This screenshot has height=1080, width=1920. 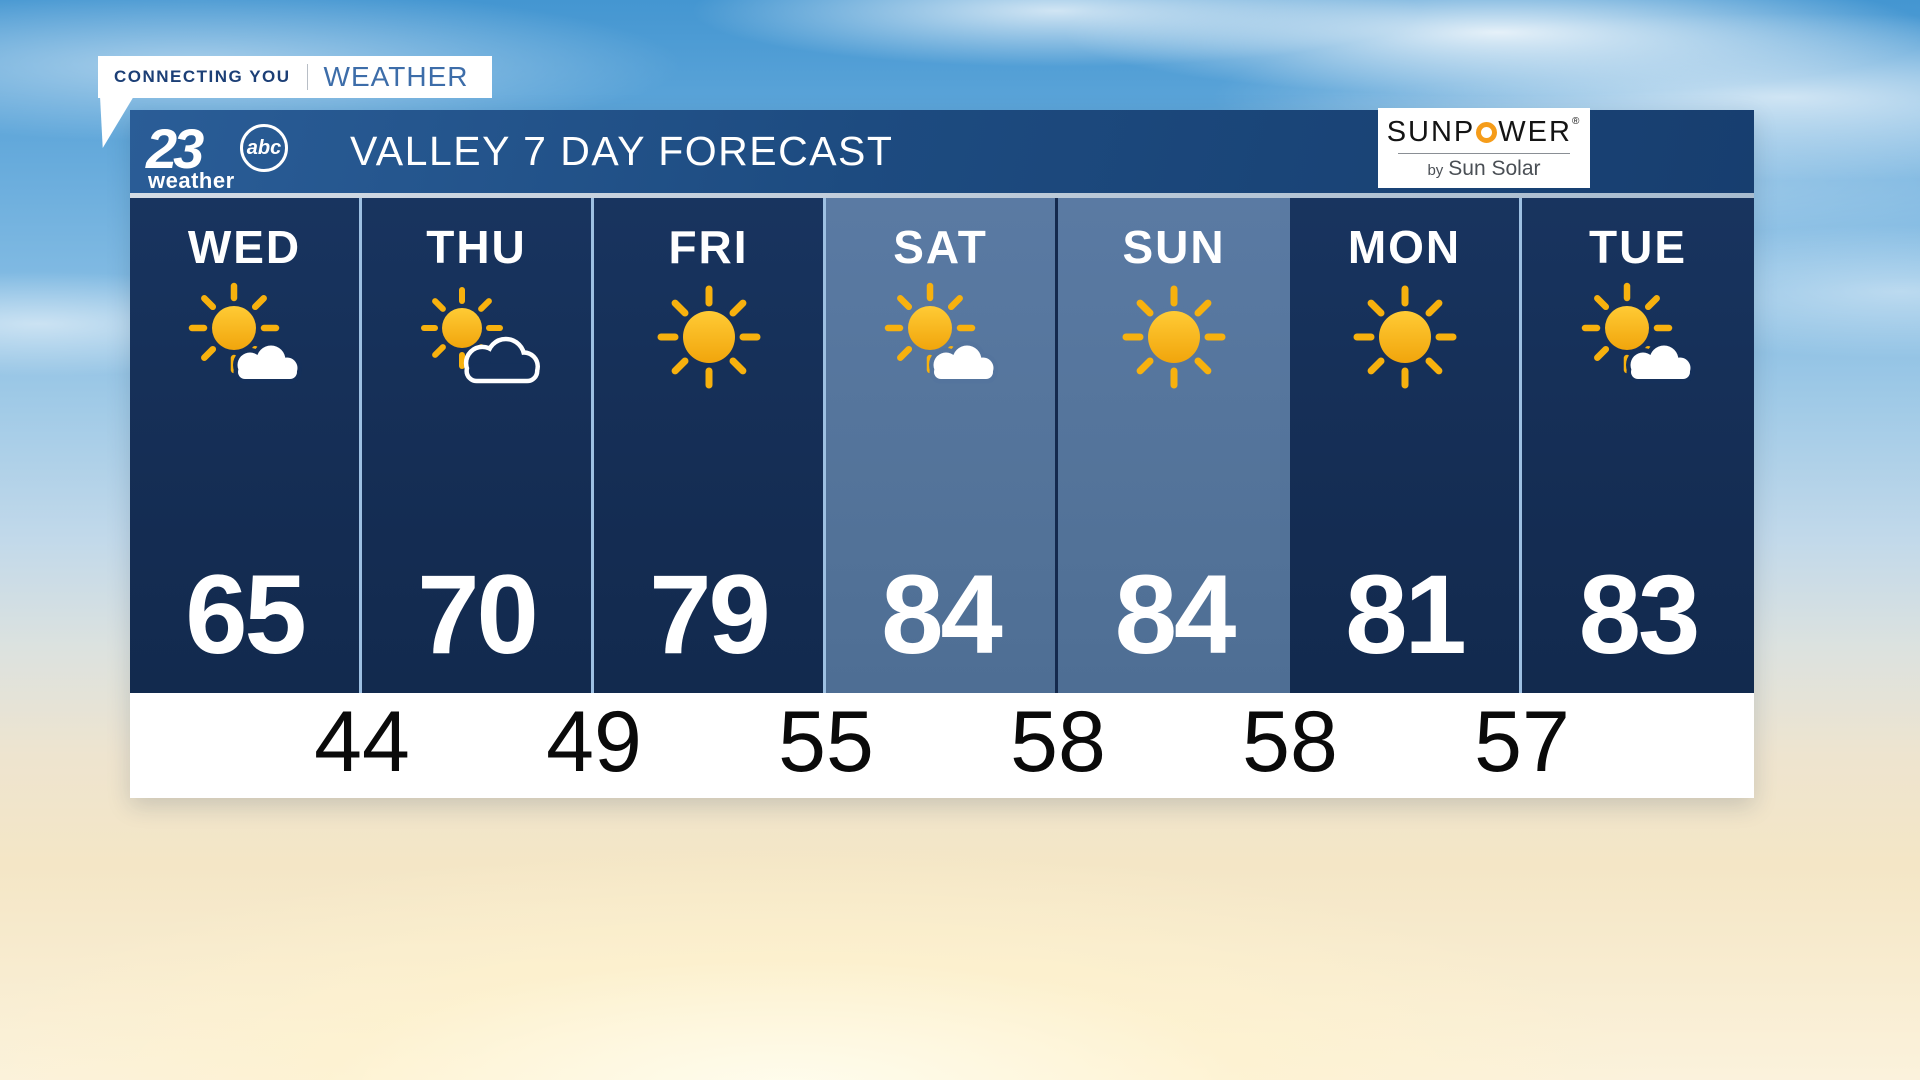 I want to click on page-title: VALLEY 7 DAY FORECAST, so click(x=622, y=151).